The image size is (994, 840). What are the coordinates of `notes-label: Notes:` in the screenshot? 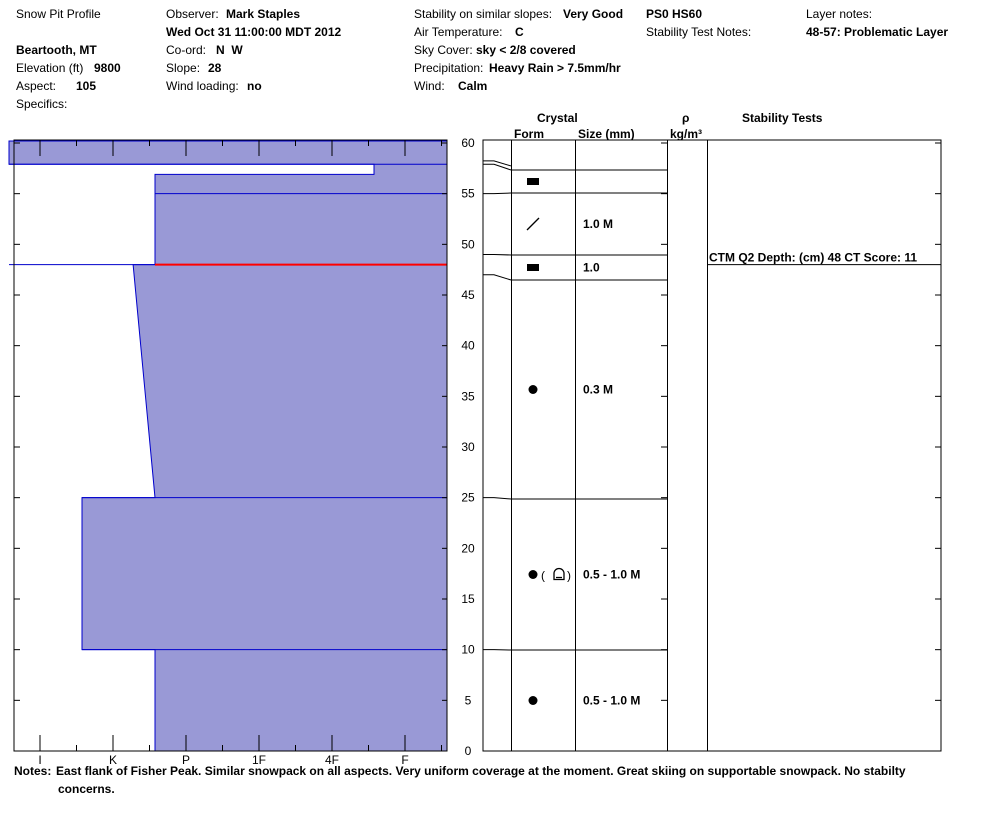 It's located at (33, 771).